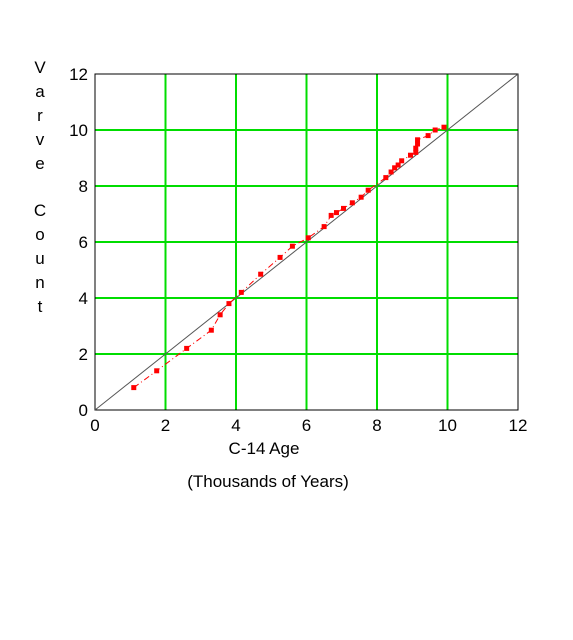  I want to click on y-axis-label-letter: n, so click(39, 282).